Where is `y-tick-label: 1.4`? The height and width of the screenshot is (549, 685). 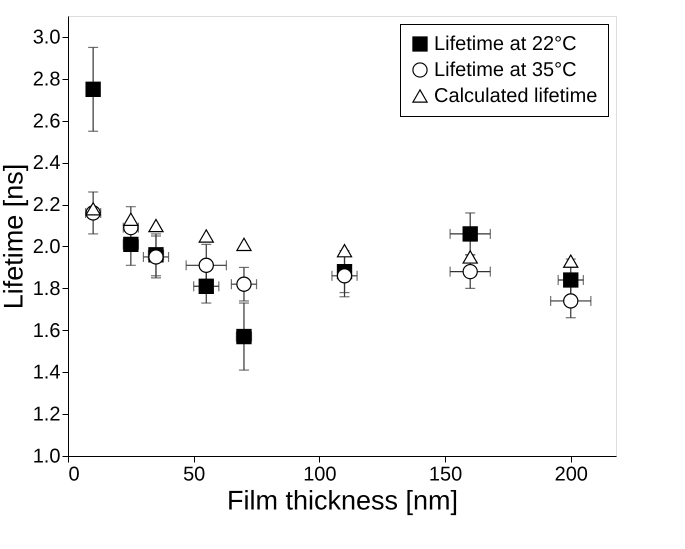
y-tick-label: 1.4 is located at coordinates (46, 373).